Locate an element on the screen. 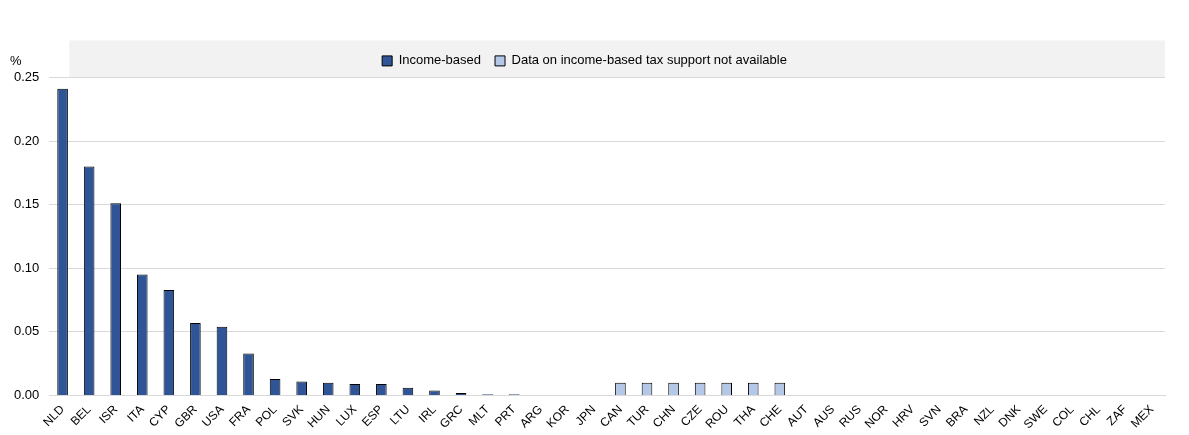 This screenshot has width=1189, height=435. x-tick-label: IRL is located at coordinates (427, 413).